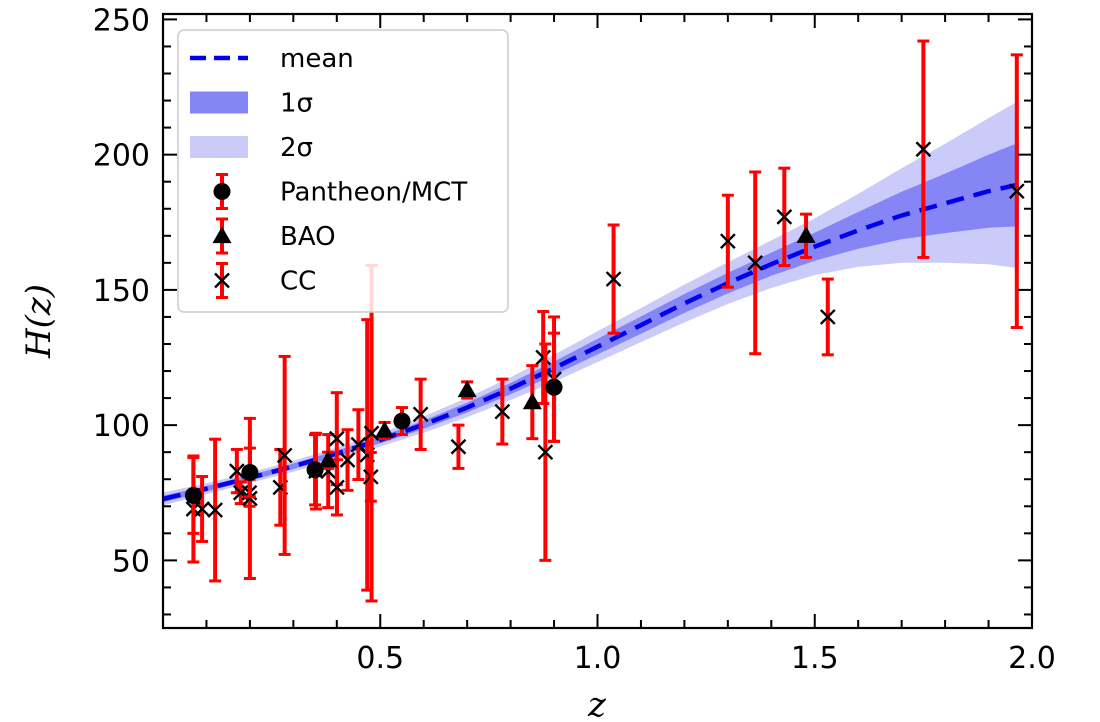  Describe the element at coordinates (121, 156) in the screenshot. I see `y-tick-label: 200` at that location.